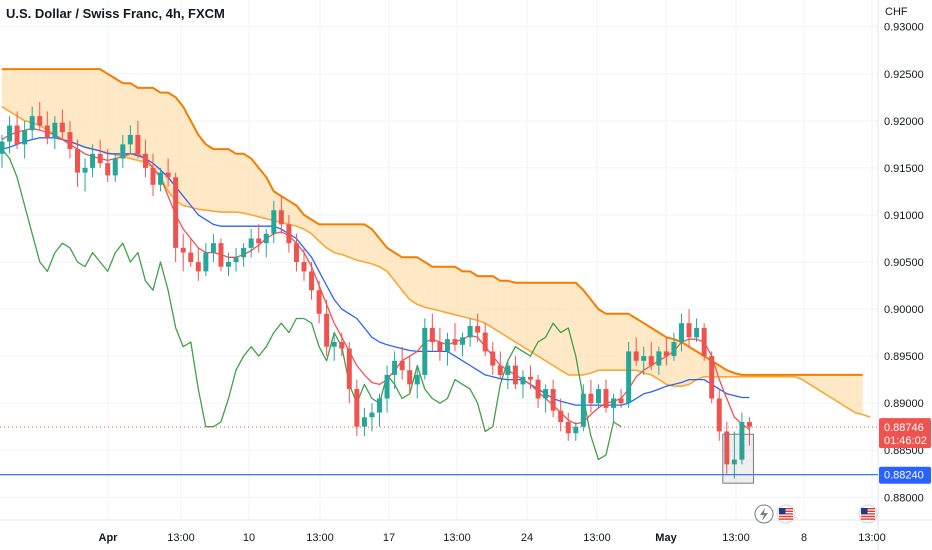  What do you see at coordinates (816, 514) in the screenshot?
I see `axis-icons` at bounding box center [816, 514].